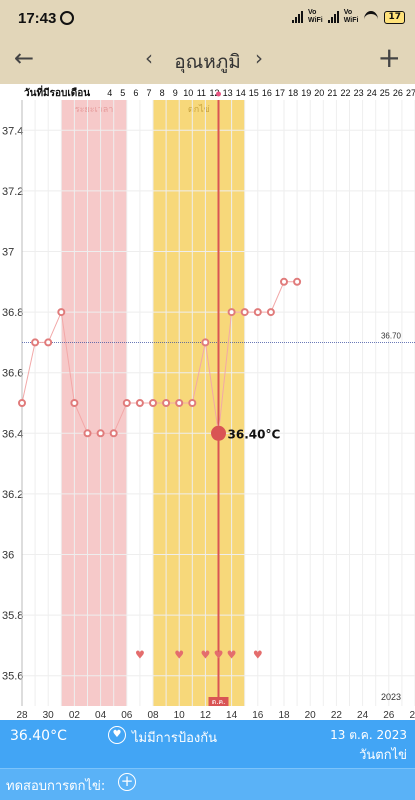 This screenshot has height=800, width=415. I want to click on cycle-day-label: 17, so click(280, 93).